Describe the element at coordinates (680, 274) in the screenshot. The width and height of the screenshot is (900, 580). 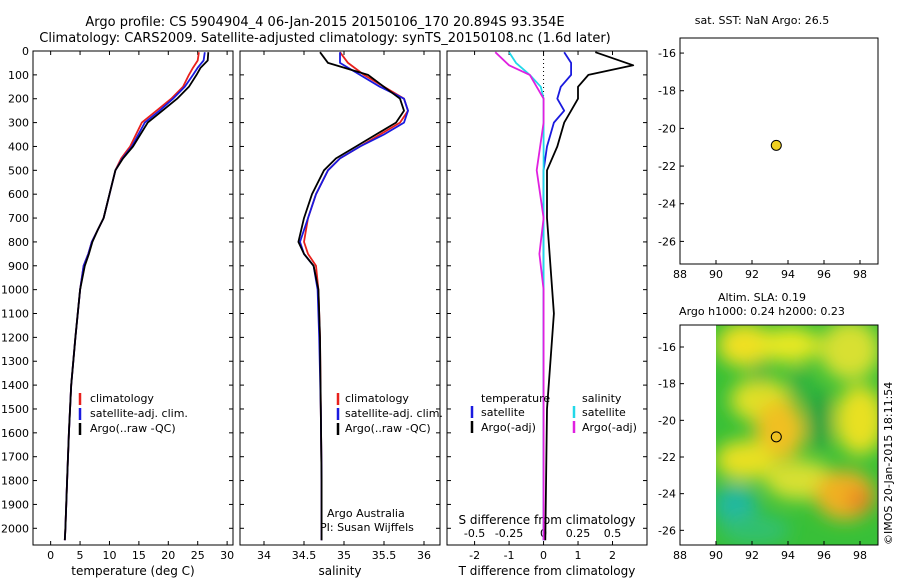
I see `x-tick-label: 88` at that location.